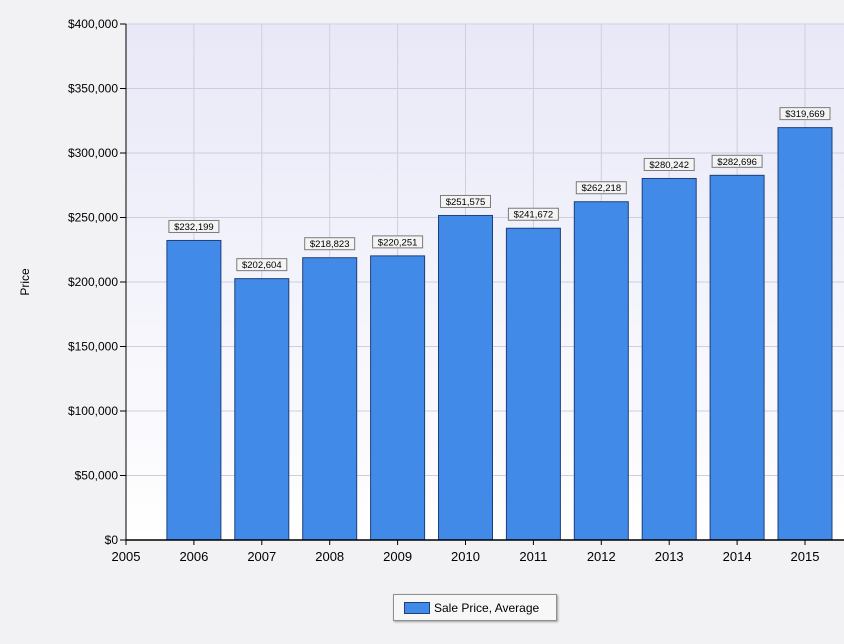 This screenshot has height=644, width=844. What do you see at coordinates (601, 556) in the screenshot?
I see `x-tick-label: 2012` at bounding box center [601, 556].